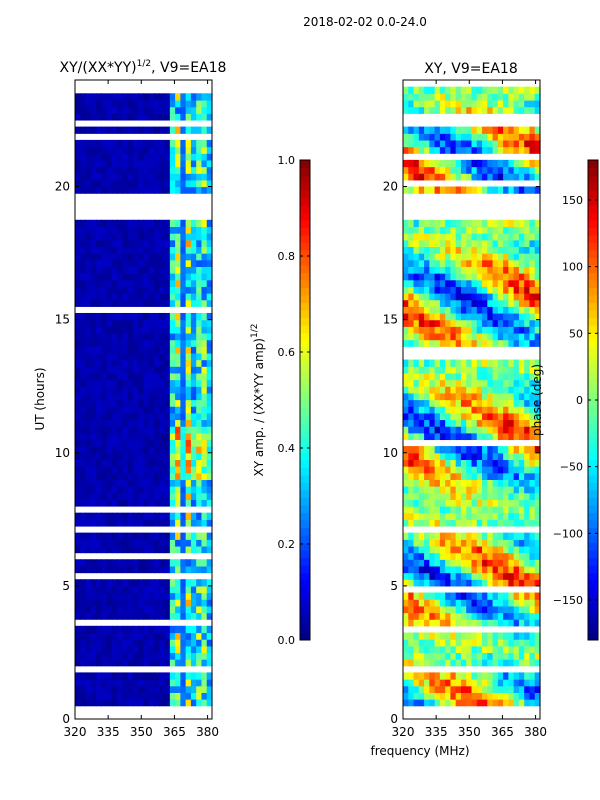 The image size is (600, 800). I want to click on colorbar-tick-label: 100, so click(572, 267).